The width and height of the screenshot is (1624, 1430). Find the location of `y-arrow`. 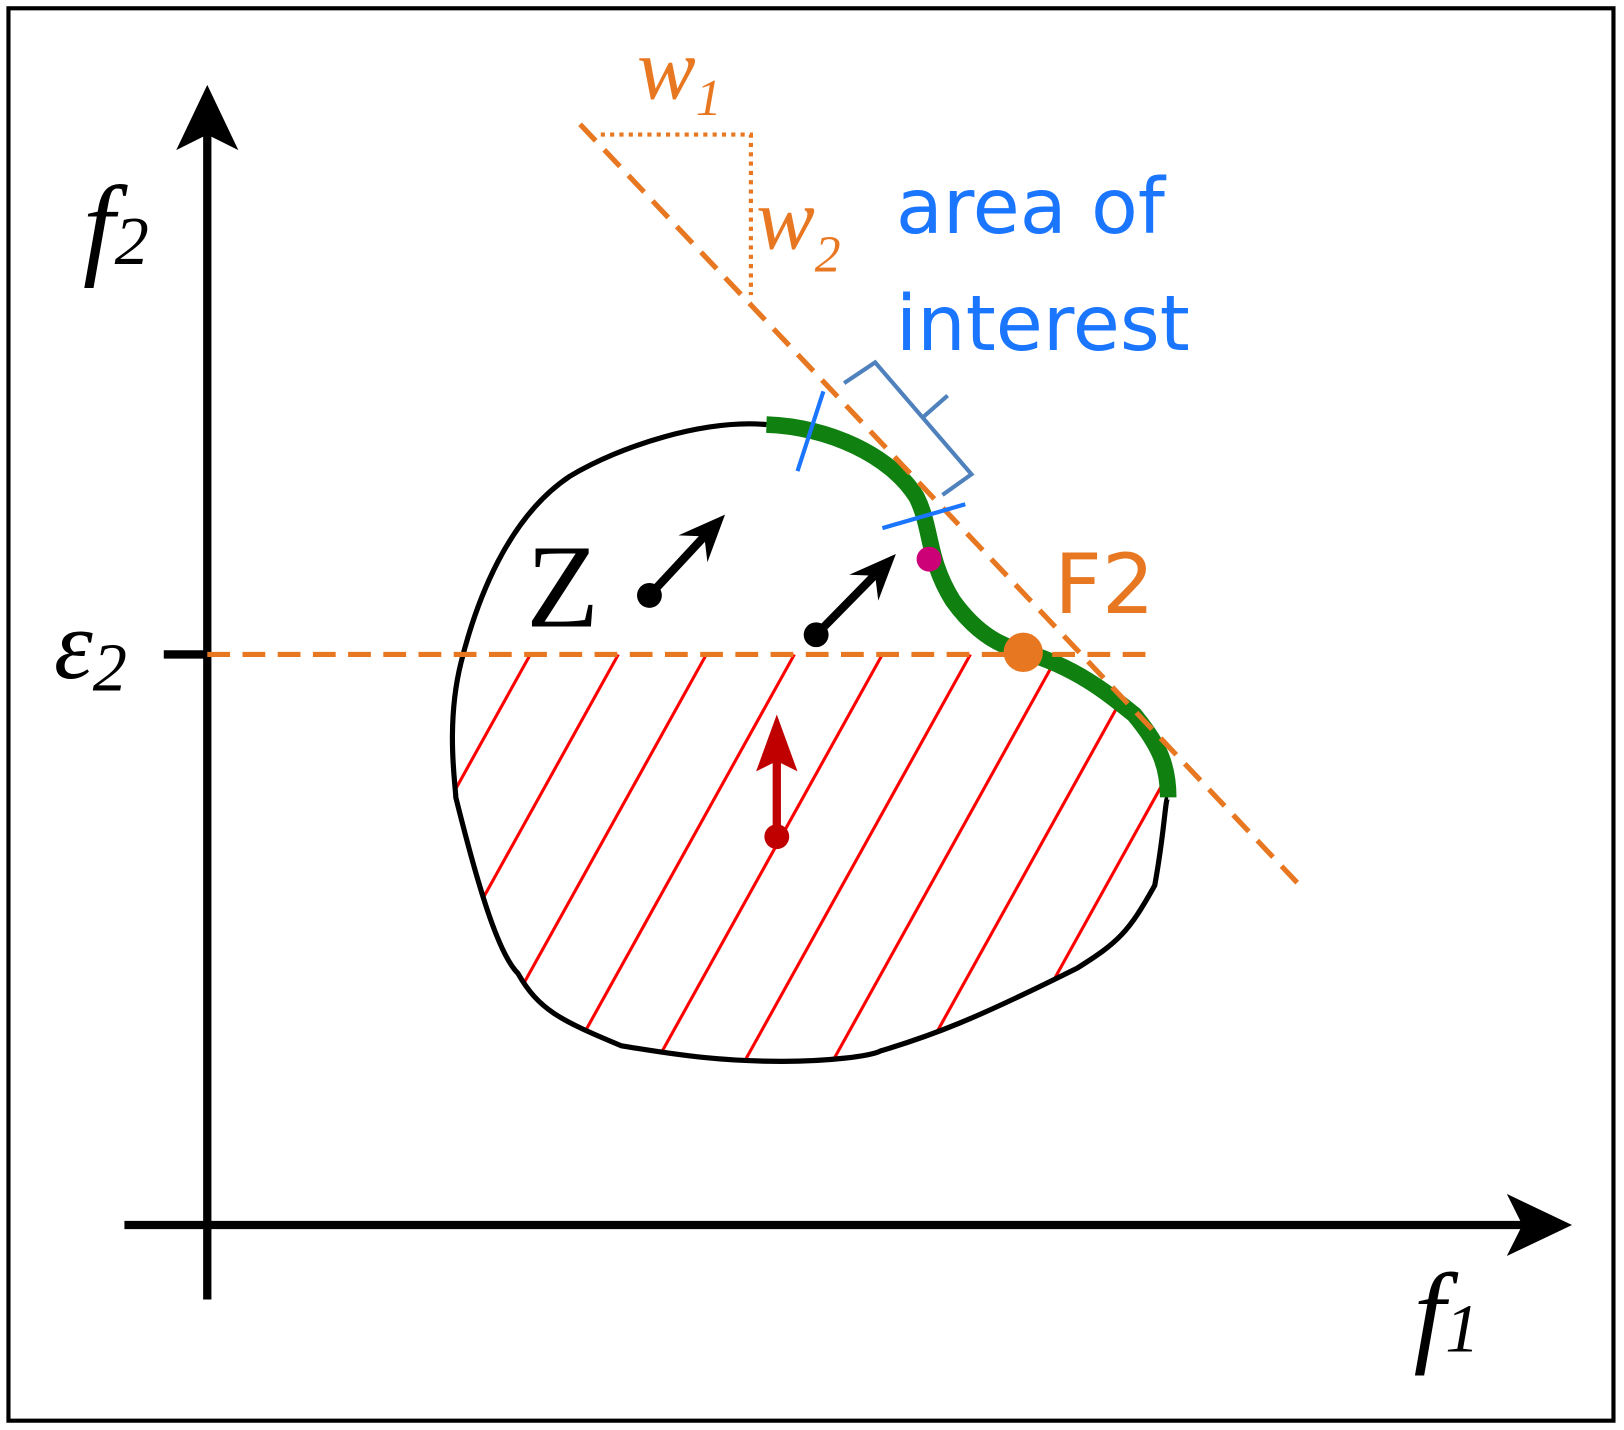

y-arrow is located at coordinates (207, 117).